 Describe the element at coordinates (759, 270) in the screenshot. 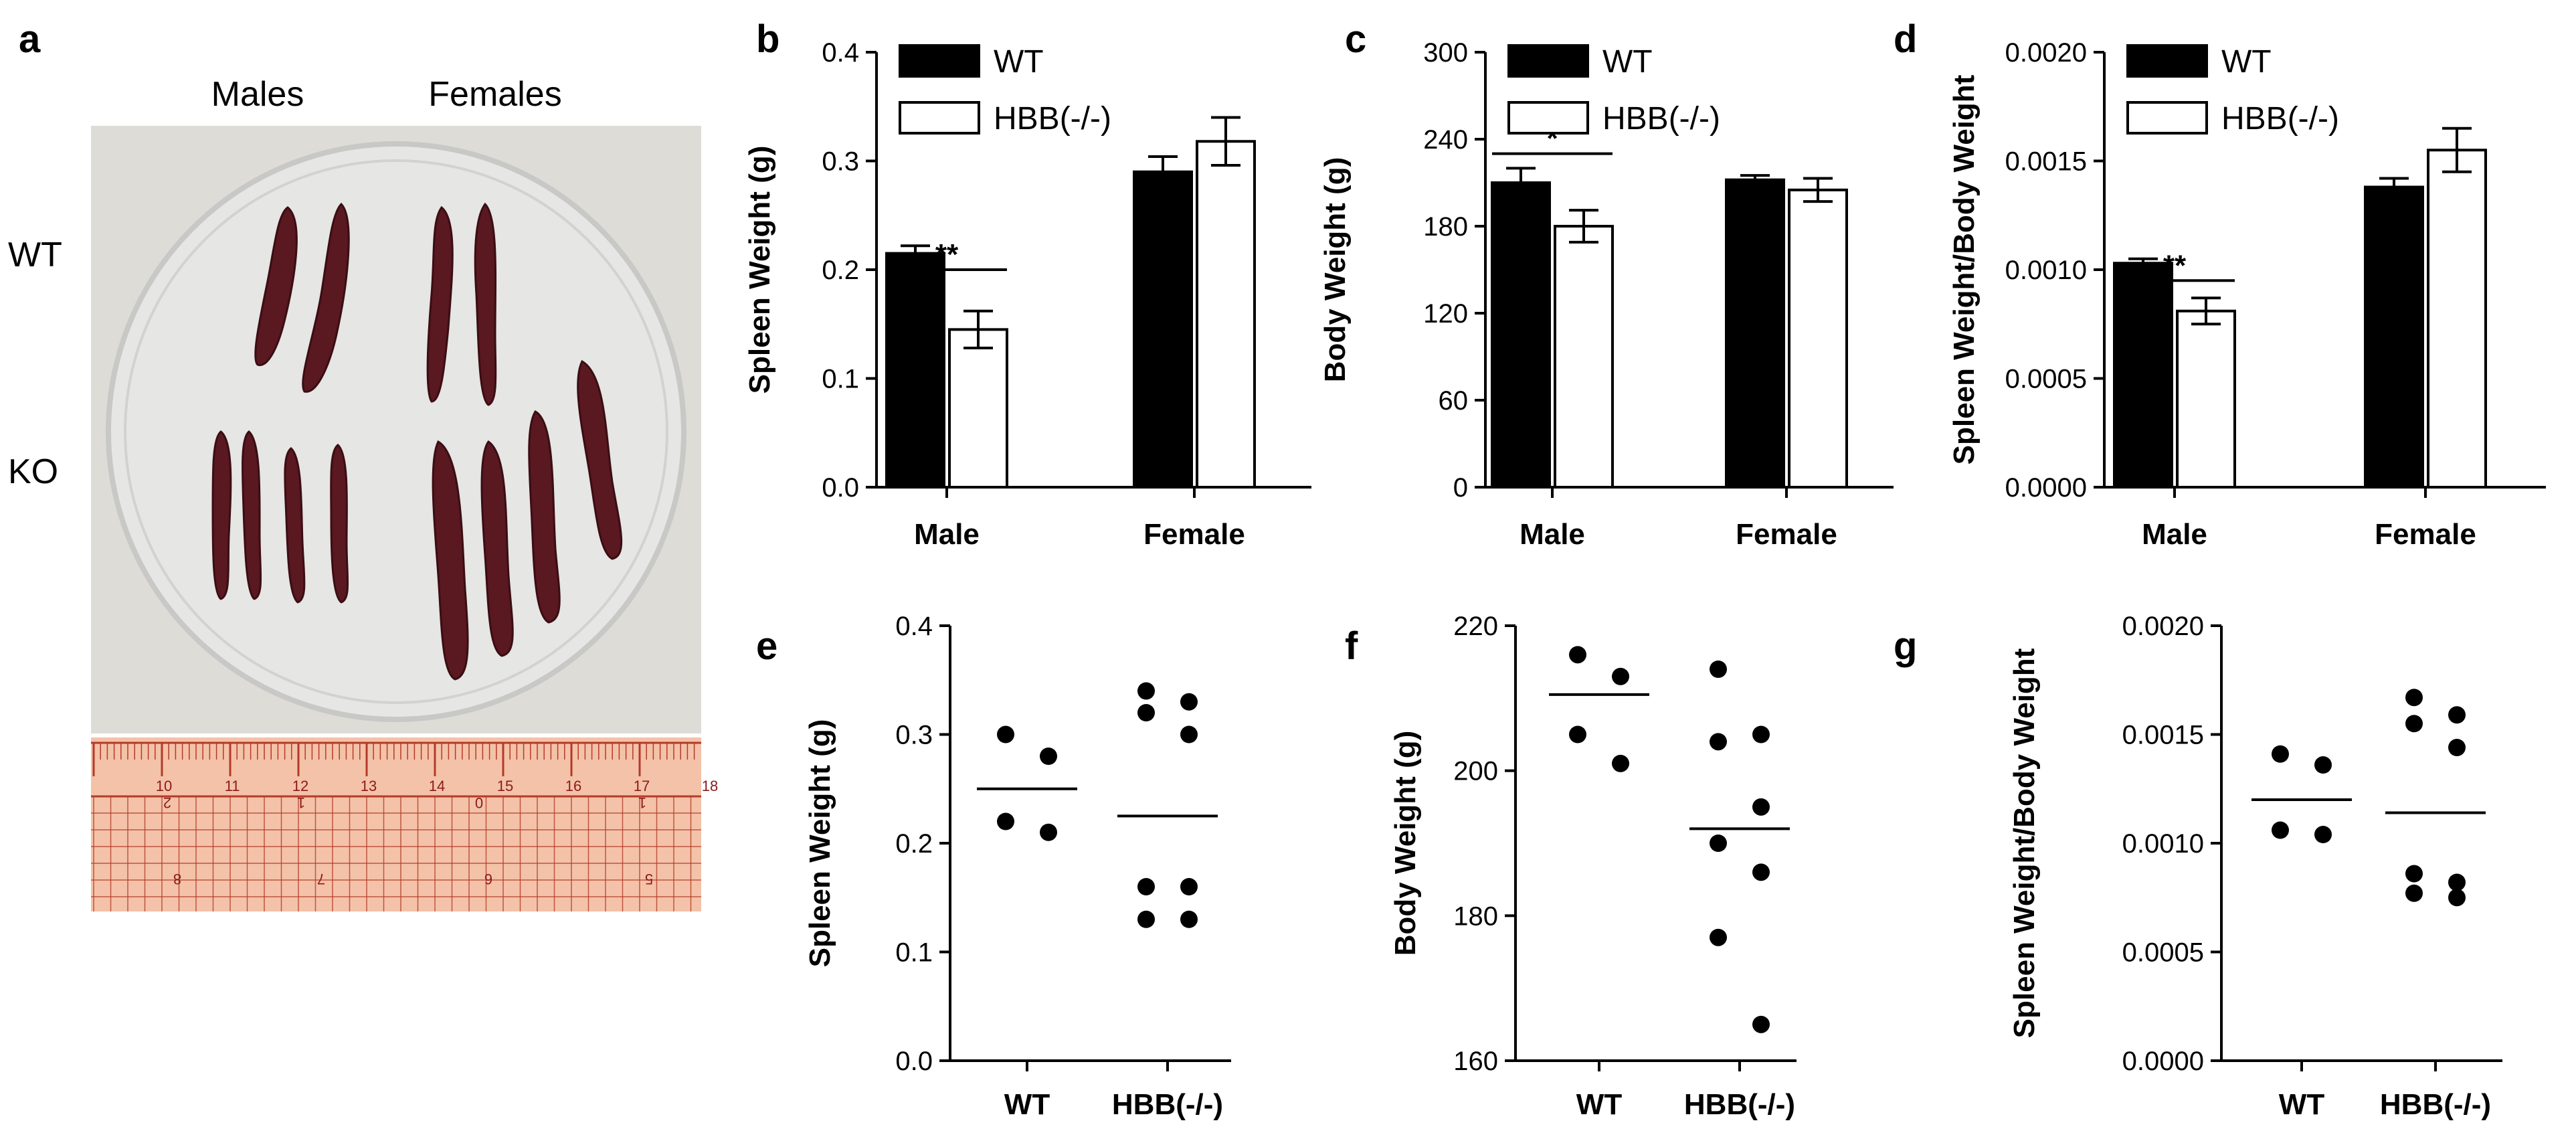

I see `y-axis-label: Spleen Weight (g)` at that location.